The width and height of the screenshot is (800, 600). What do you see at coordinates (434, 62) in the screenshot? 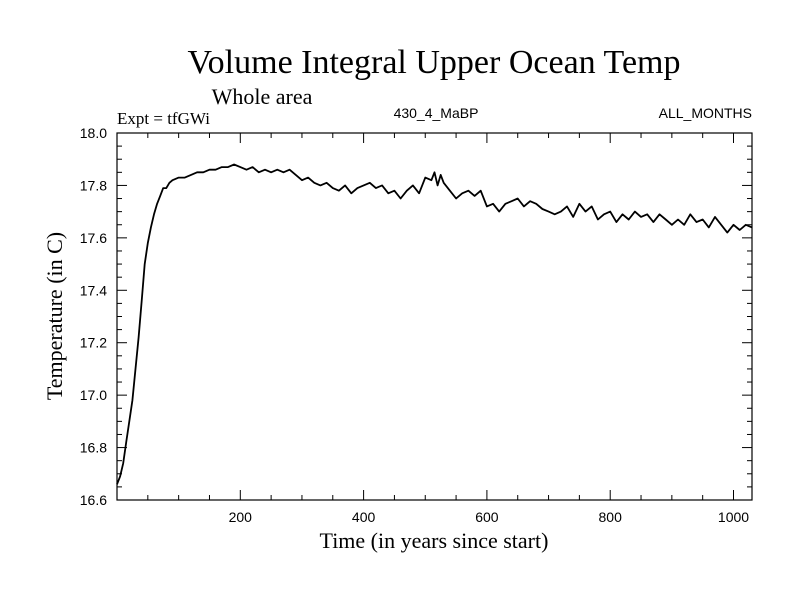
I see `chart-title: Volume Integral Upper Ocean Temp` at bounding box center [434, 62].